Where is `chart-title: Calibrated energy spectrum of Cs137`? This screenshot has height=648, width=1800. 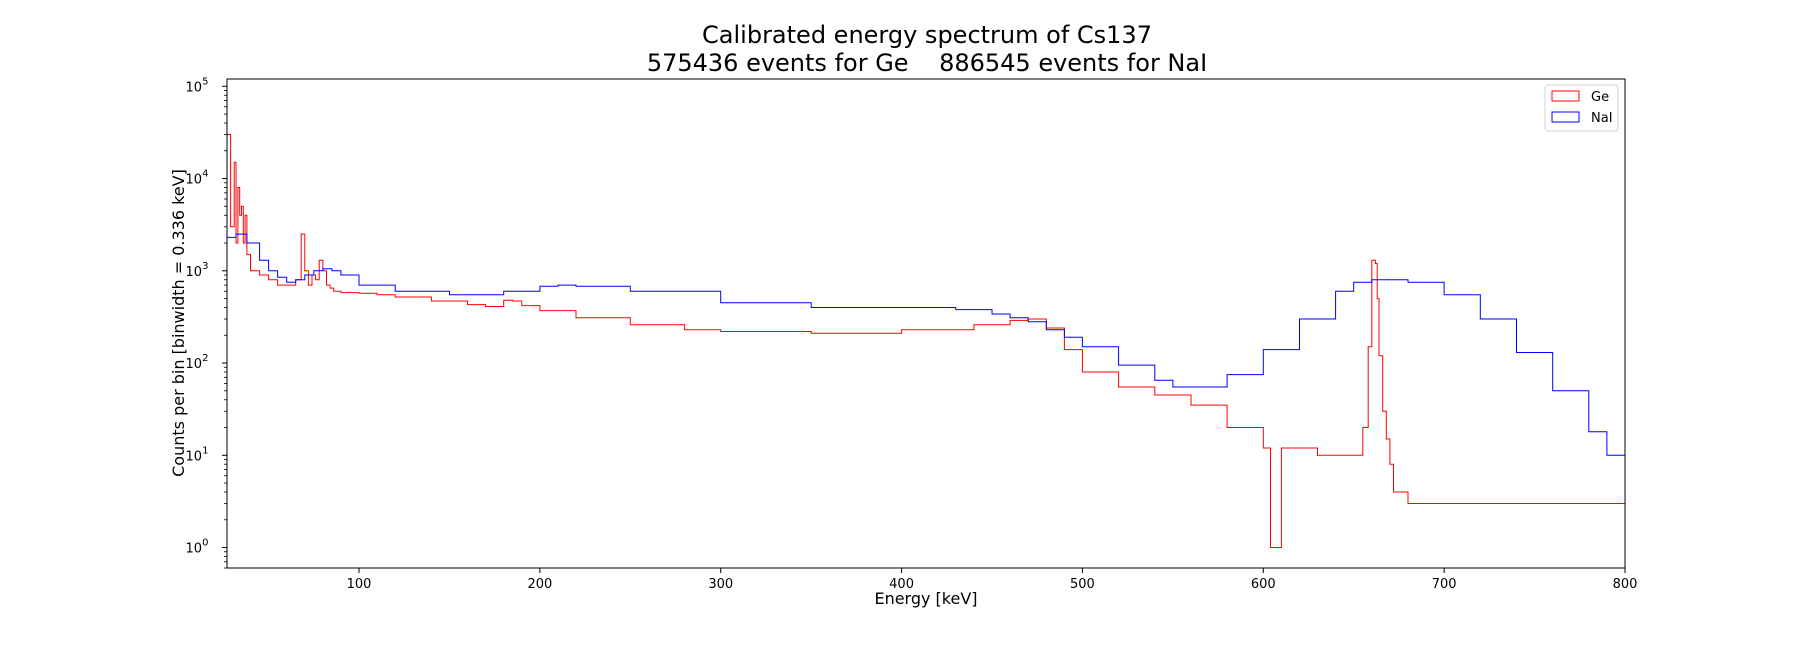 chart-title: Calibrated energy spectrum of Cs137 is located at coordinates (927, 35).